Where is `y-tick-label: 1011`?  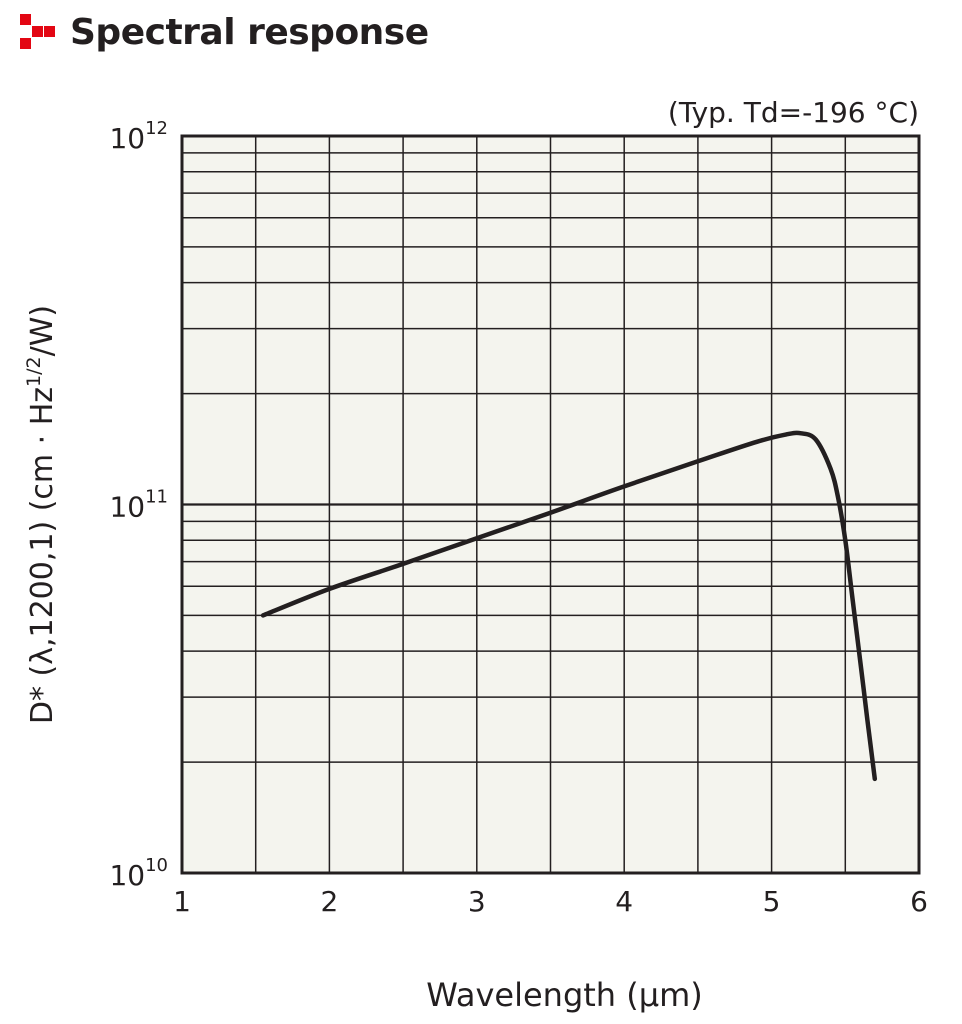 y-tick-label: 1011 is located at coordinates (138, 505).